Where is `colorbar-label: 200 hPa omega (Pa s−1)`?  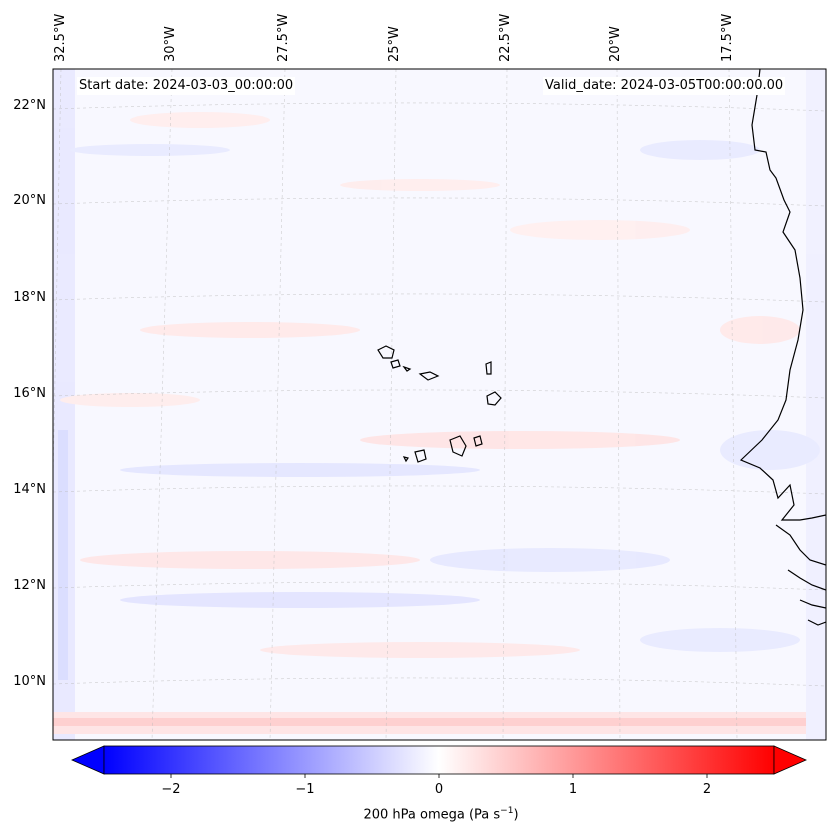
colorbar-label: 200 hPa omega (Pa s−1) is located at coordinates (418, 814).